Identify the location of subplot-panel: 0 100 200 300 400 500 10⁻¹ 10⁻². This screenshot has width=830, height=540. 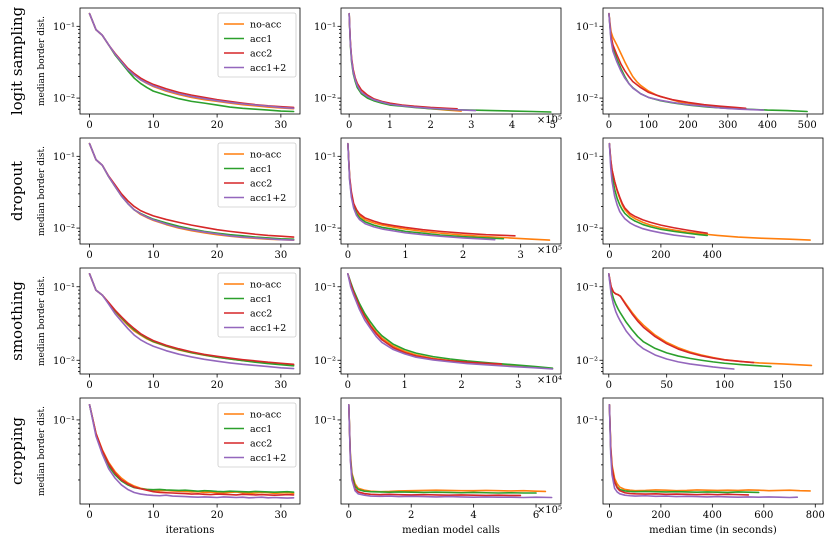
(700, 69).